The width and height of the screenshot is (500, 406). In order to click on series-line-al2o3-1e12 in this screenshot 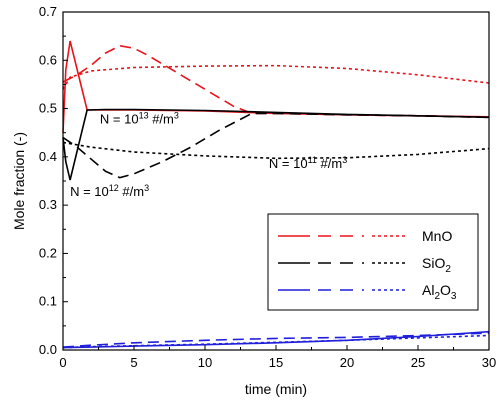, I will do `click(276, 340)`.